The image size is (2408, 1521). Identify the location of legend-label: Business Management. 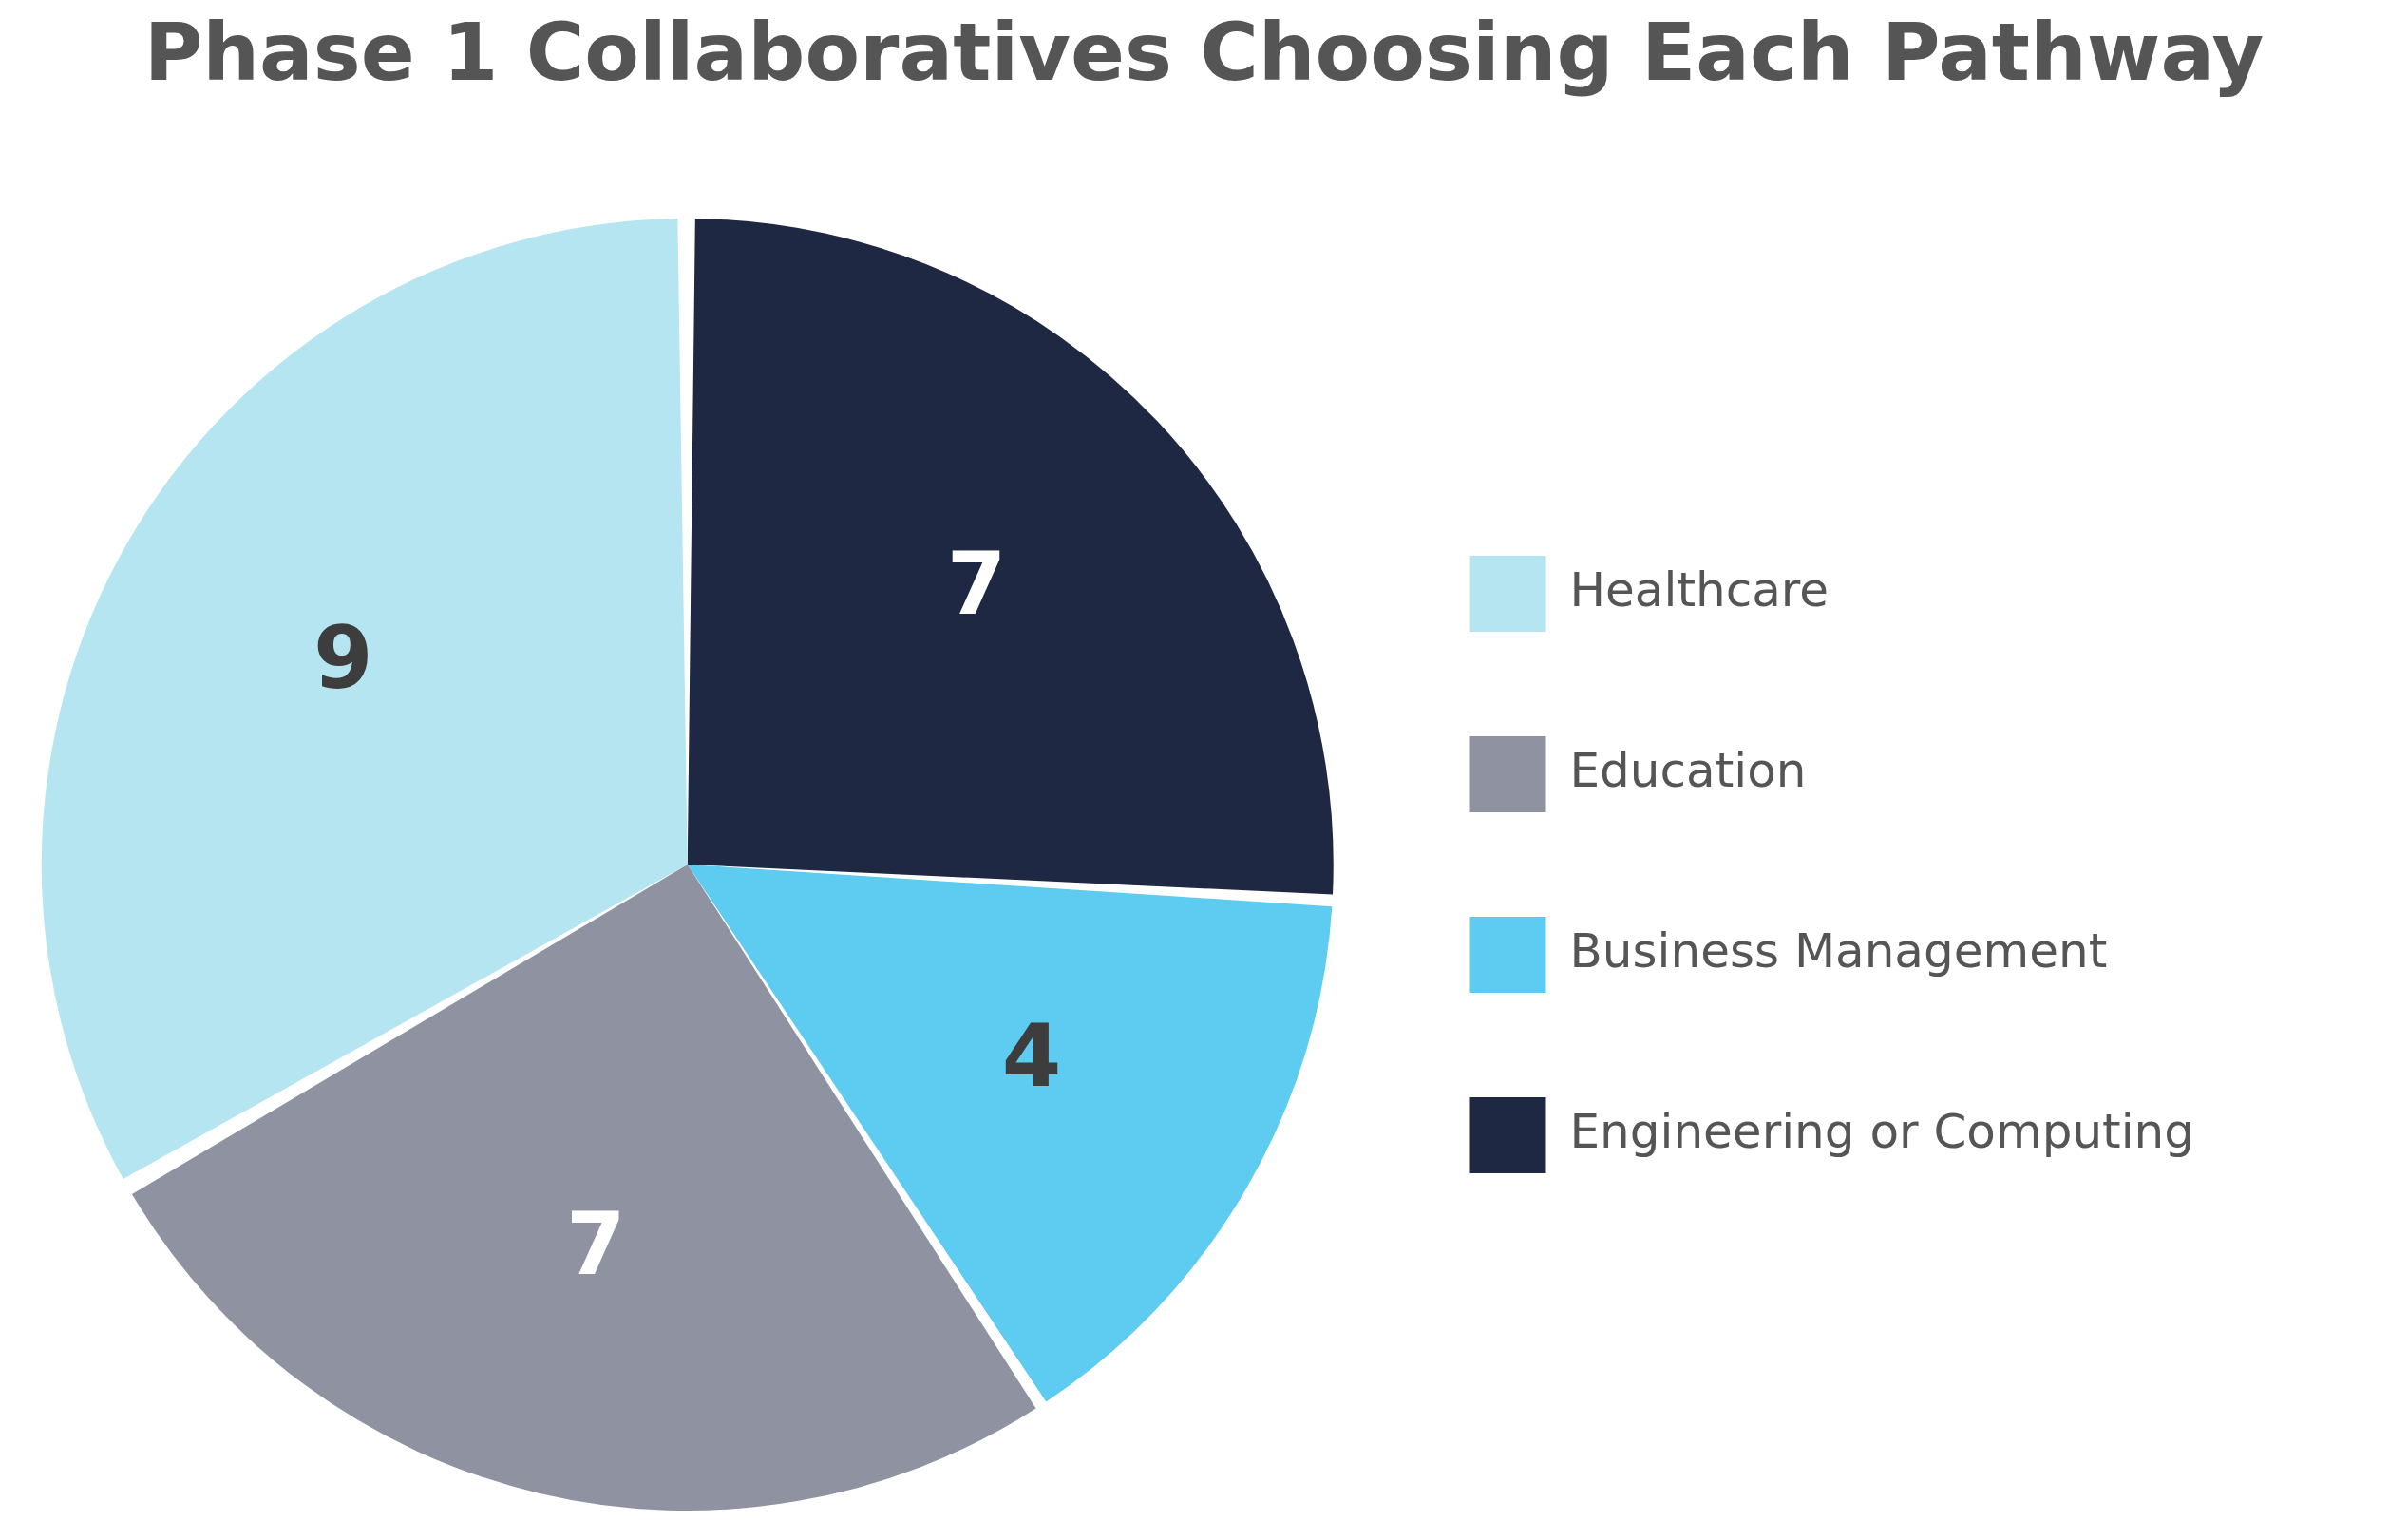
(1838, 950).